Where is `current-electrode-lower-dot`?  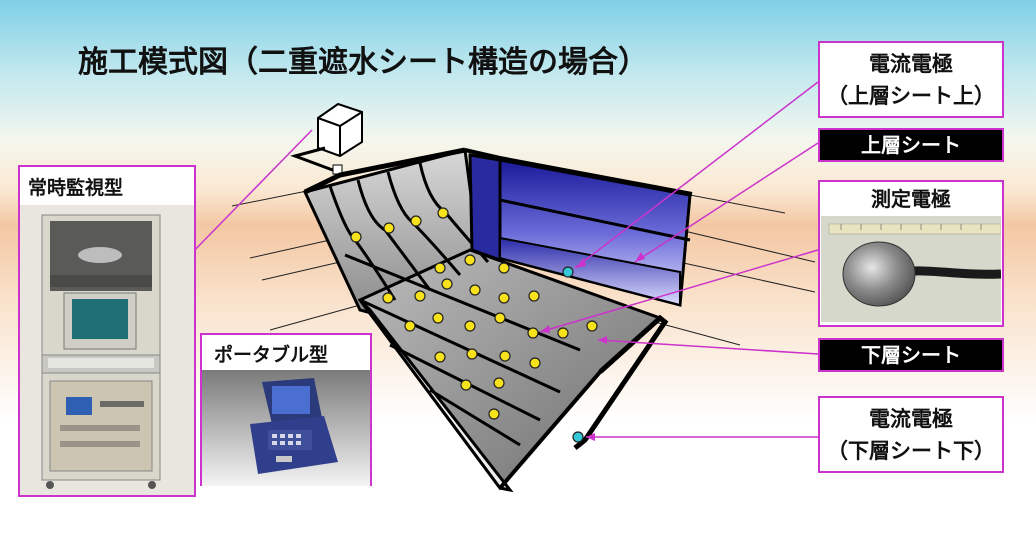 current-electrode-lower-dot is located at coordinates (578, 437).